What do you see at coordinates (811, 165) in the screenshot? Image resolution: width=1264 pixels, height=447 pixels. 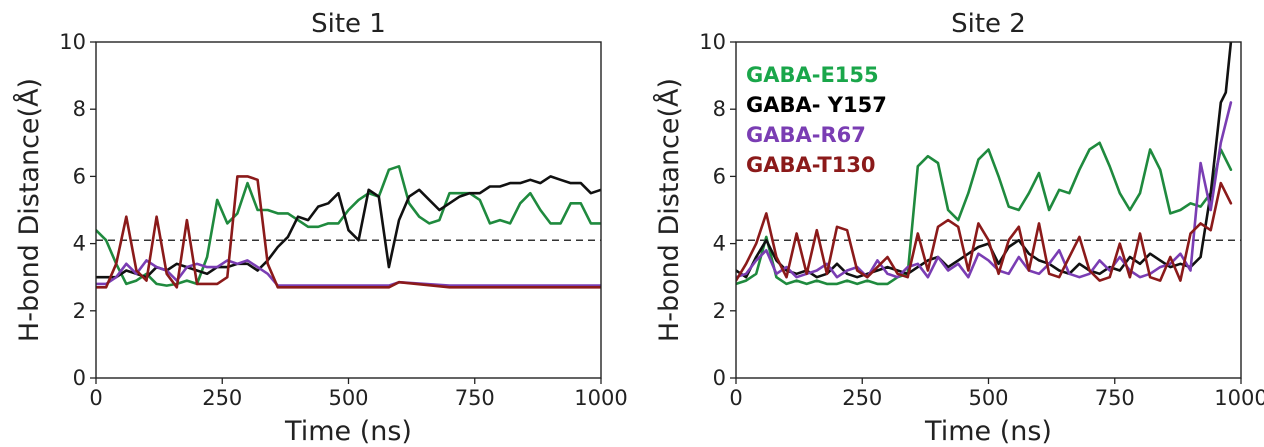 I see `legend-entry: GABA-T130` at bounding box center [811, 165].